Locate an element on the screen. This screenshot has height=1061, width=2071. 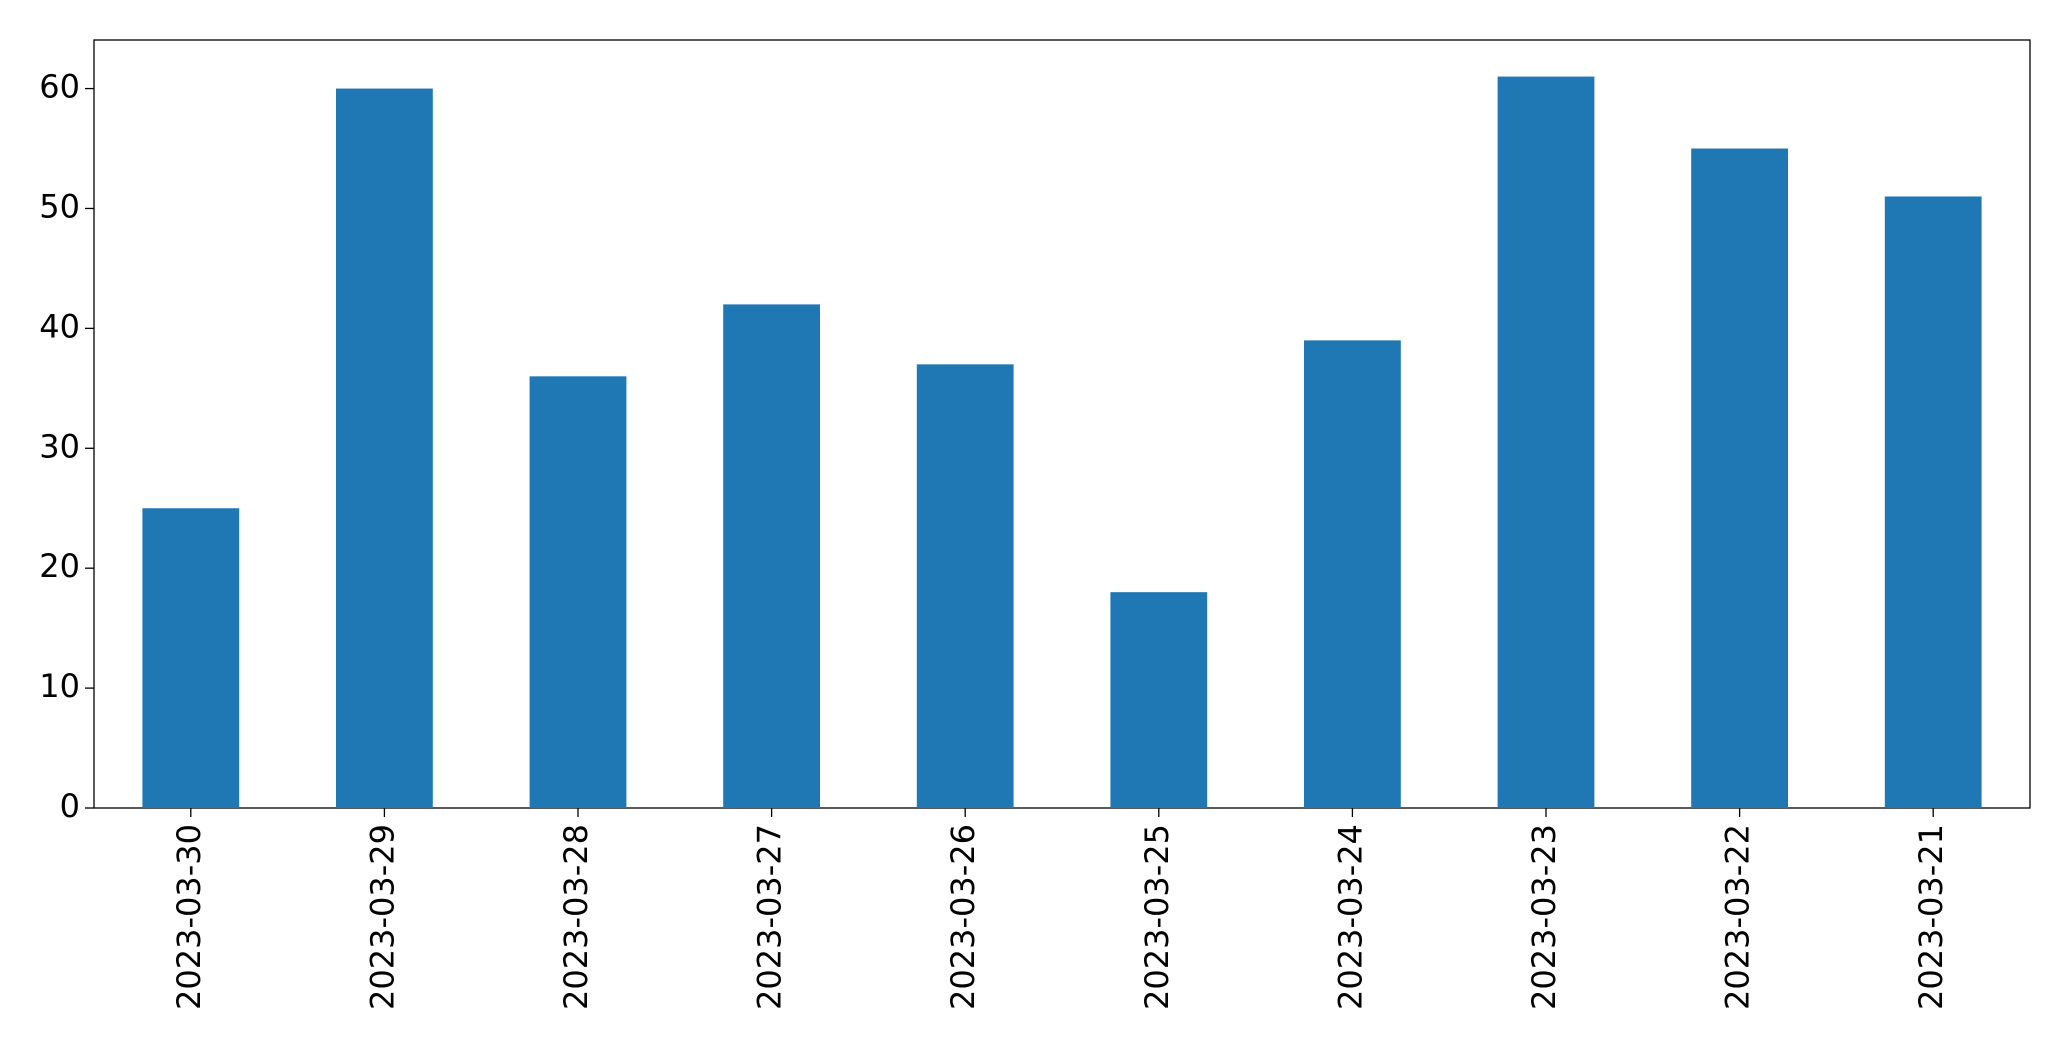
y-tick-label: 30 is located at coordinates (59, 446).